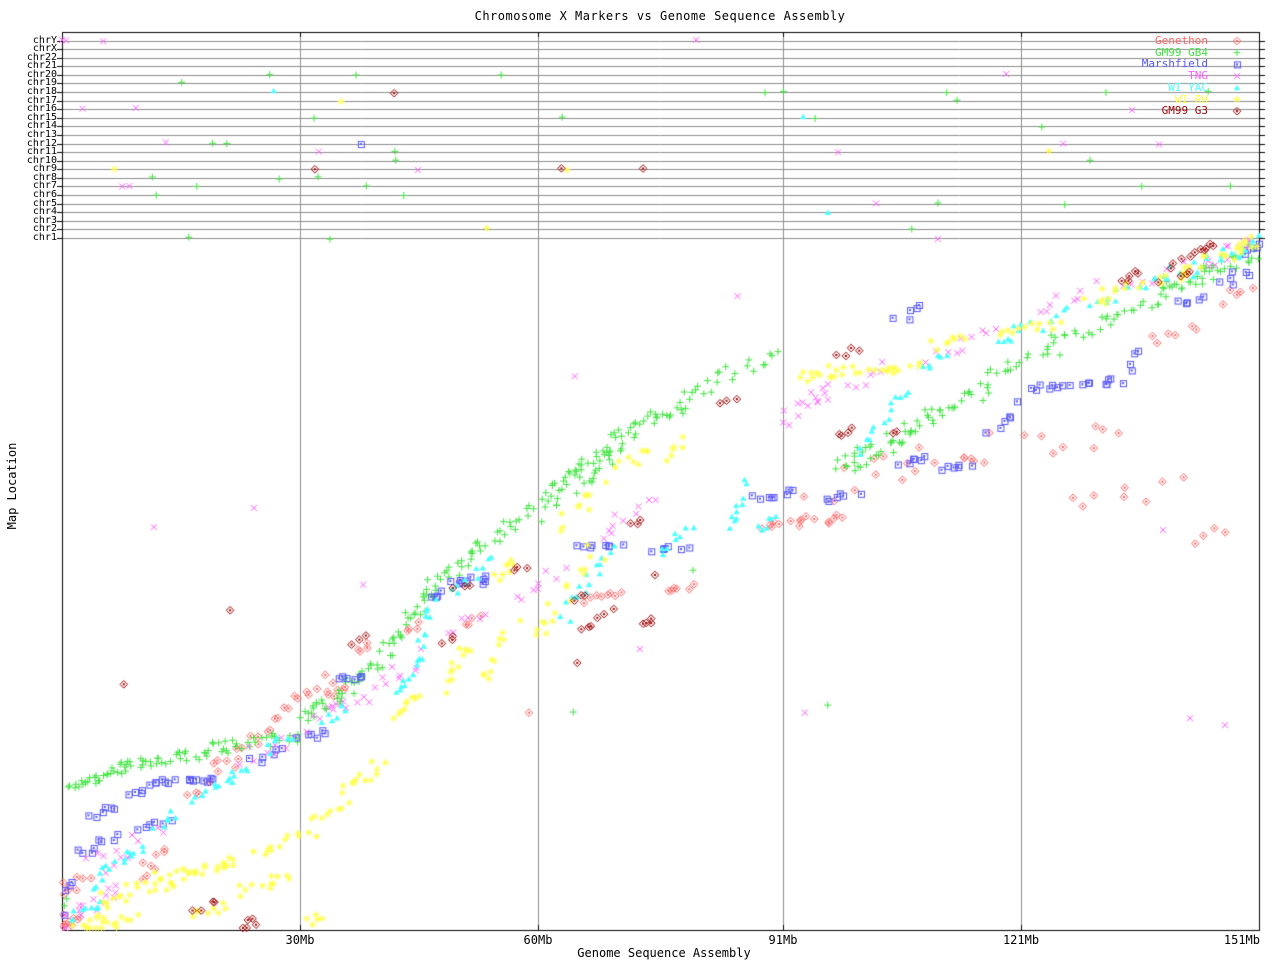 The height and width of the screenshot is (960, 1280). I want to click on y-tick-label-chr10: chr10, so click(41, 160).